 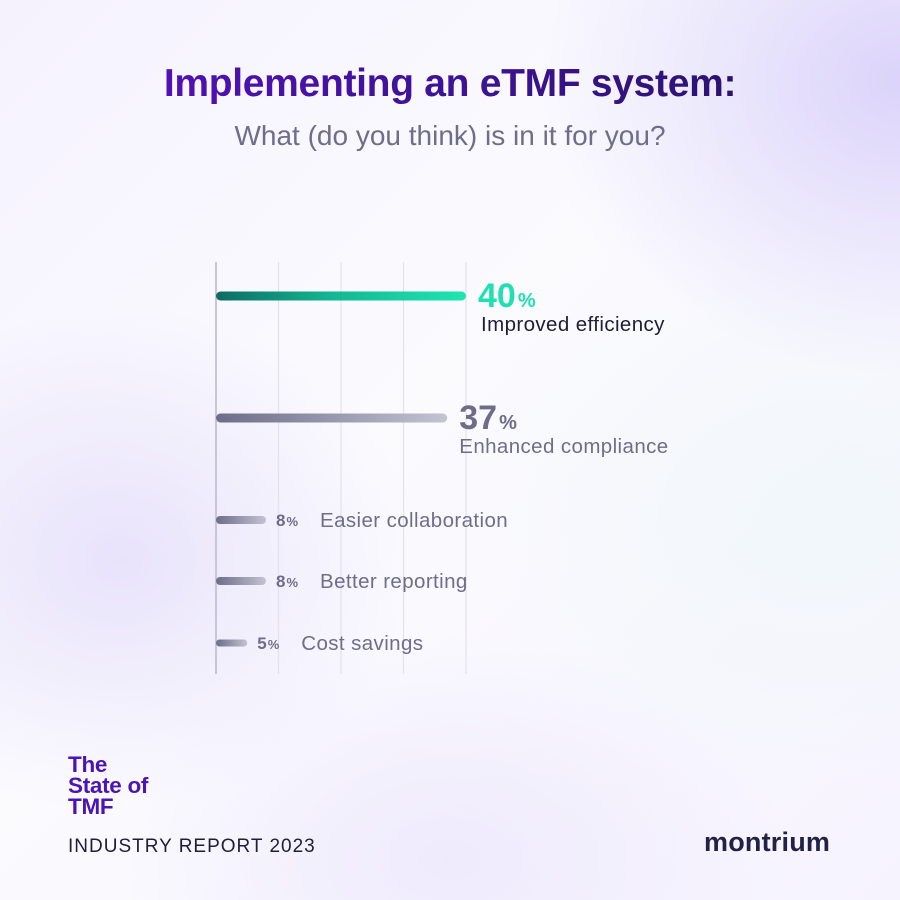 I want to click on brand-line-1: The, so click(x=88, y=764).